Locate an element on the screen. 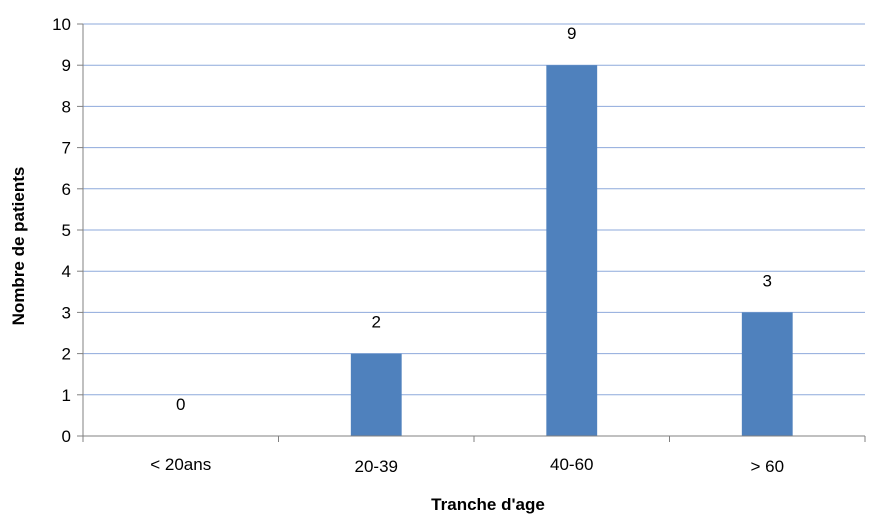 This screenshot has width=878, height=527. y-tick-label: 4 is located at coordinates (66, 271).